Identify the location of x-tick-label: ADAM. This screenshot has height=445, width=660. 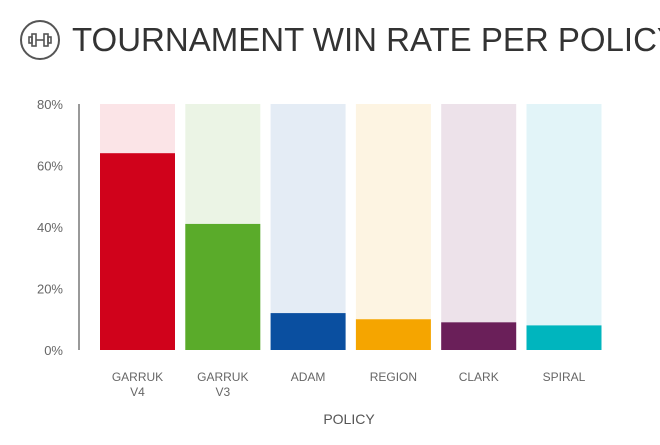
(308, 377).